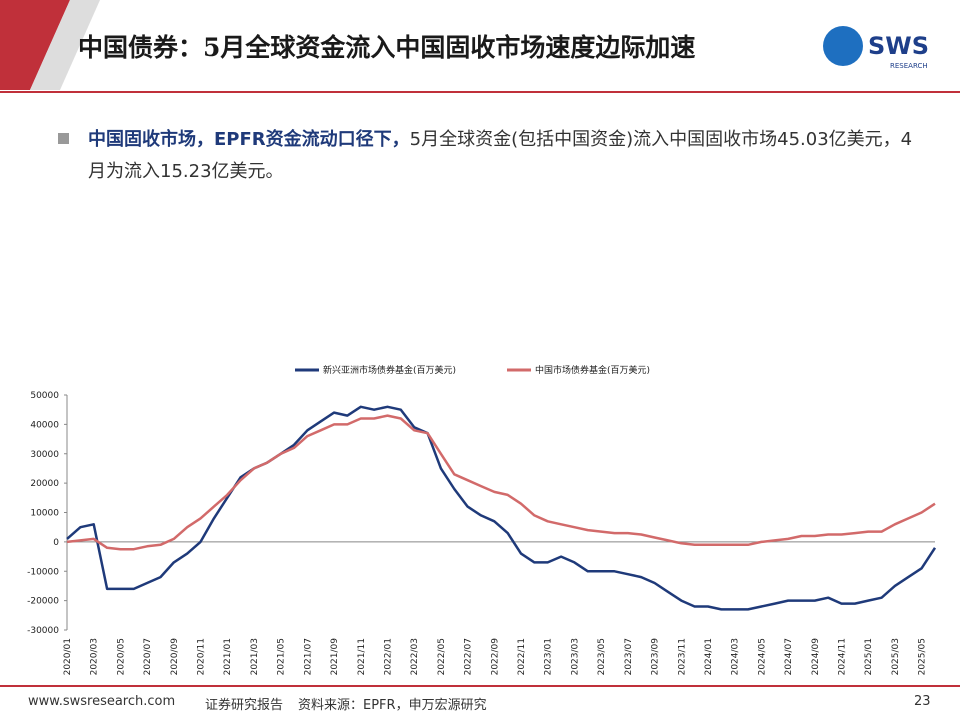  Describe the element at coordinates (789, 656) in the screenshot. I see `x-tick-label: 2024/07` at that location.